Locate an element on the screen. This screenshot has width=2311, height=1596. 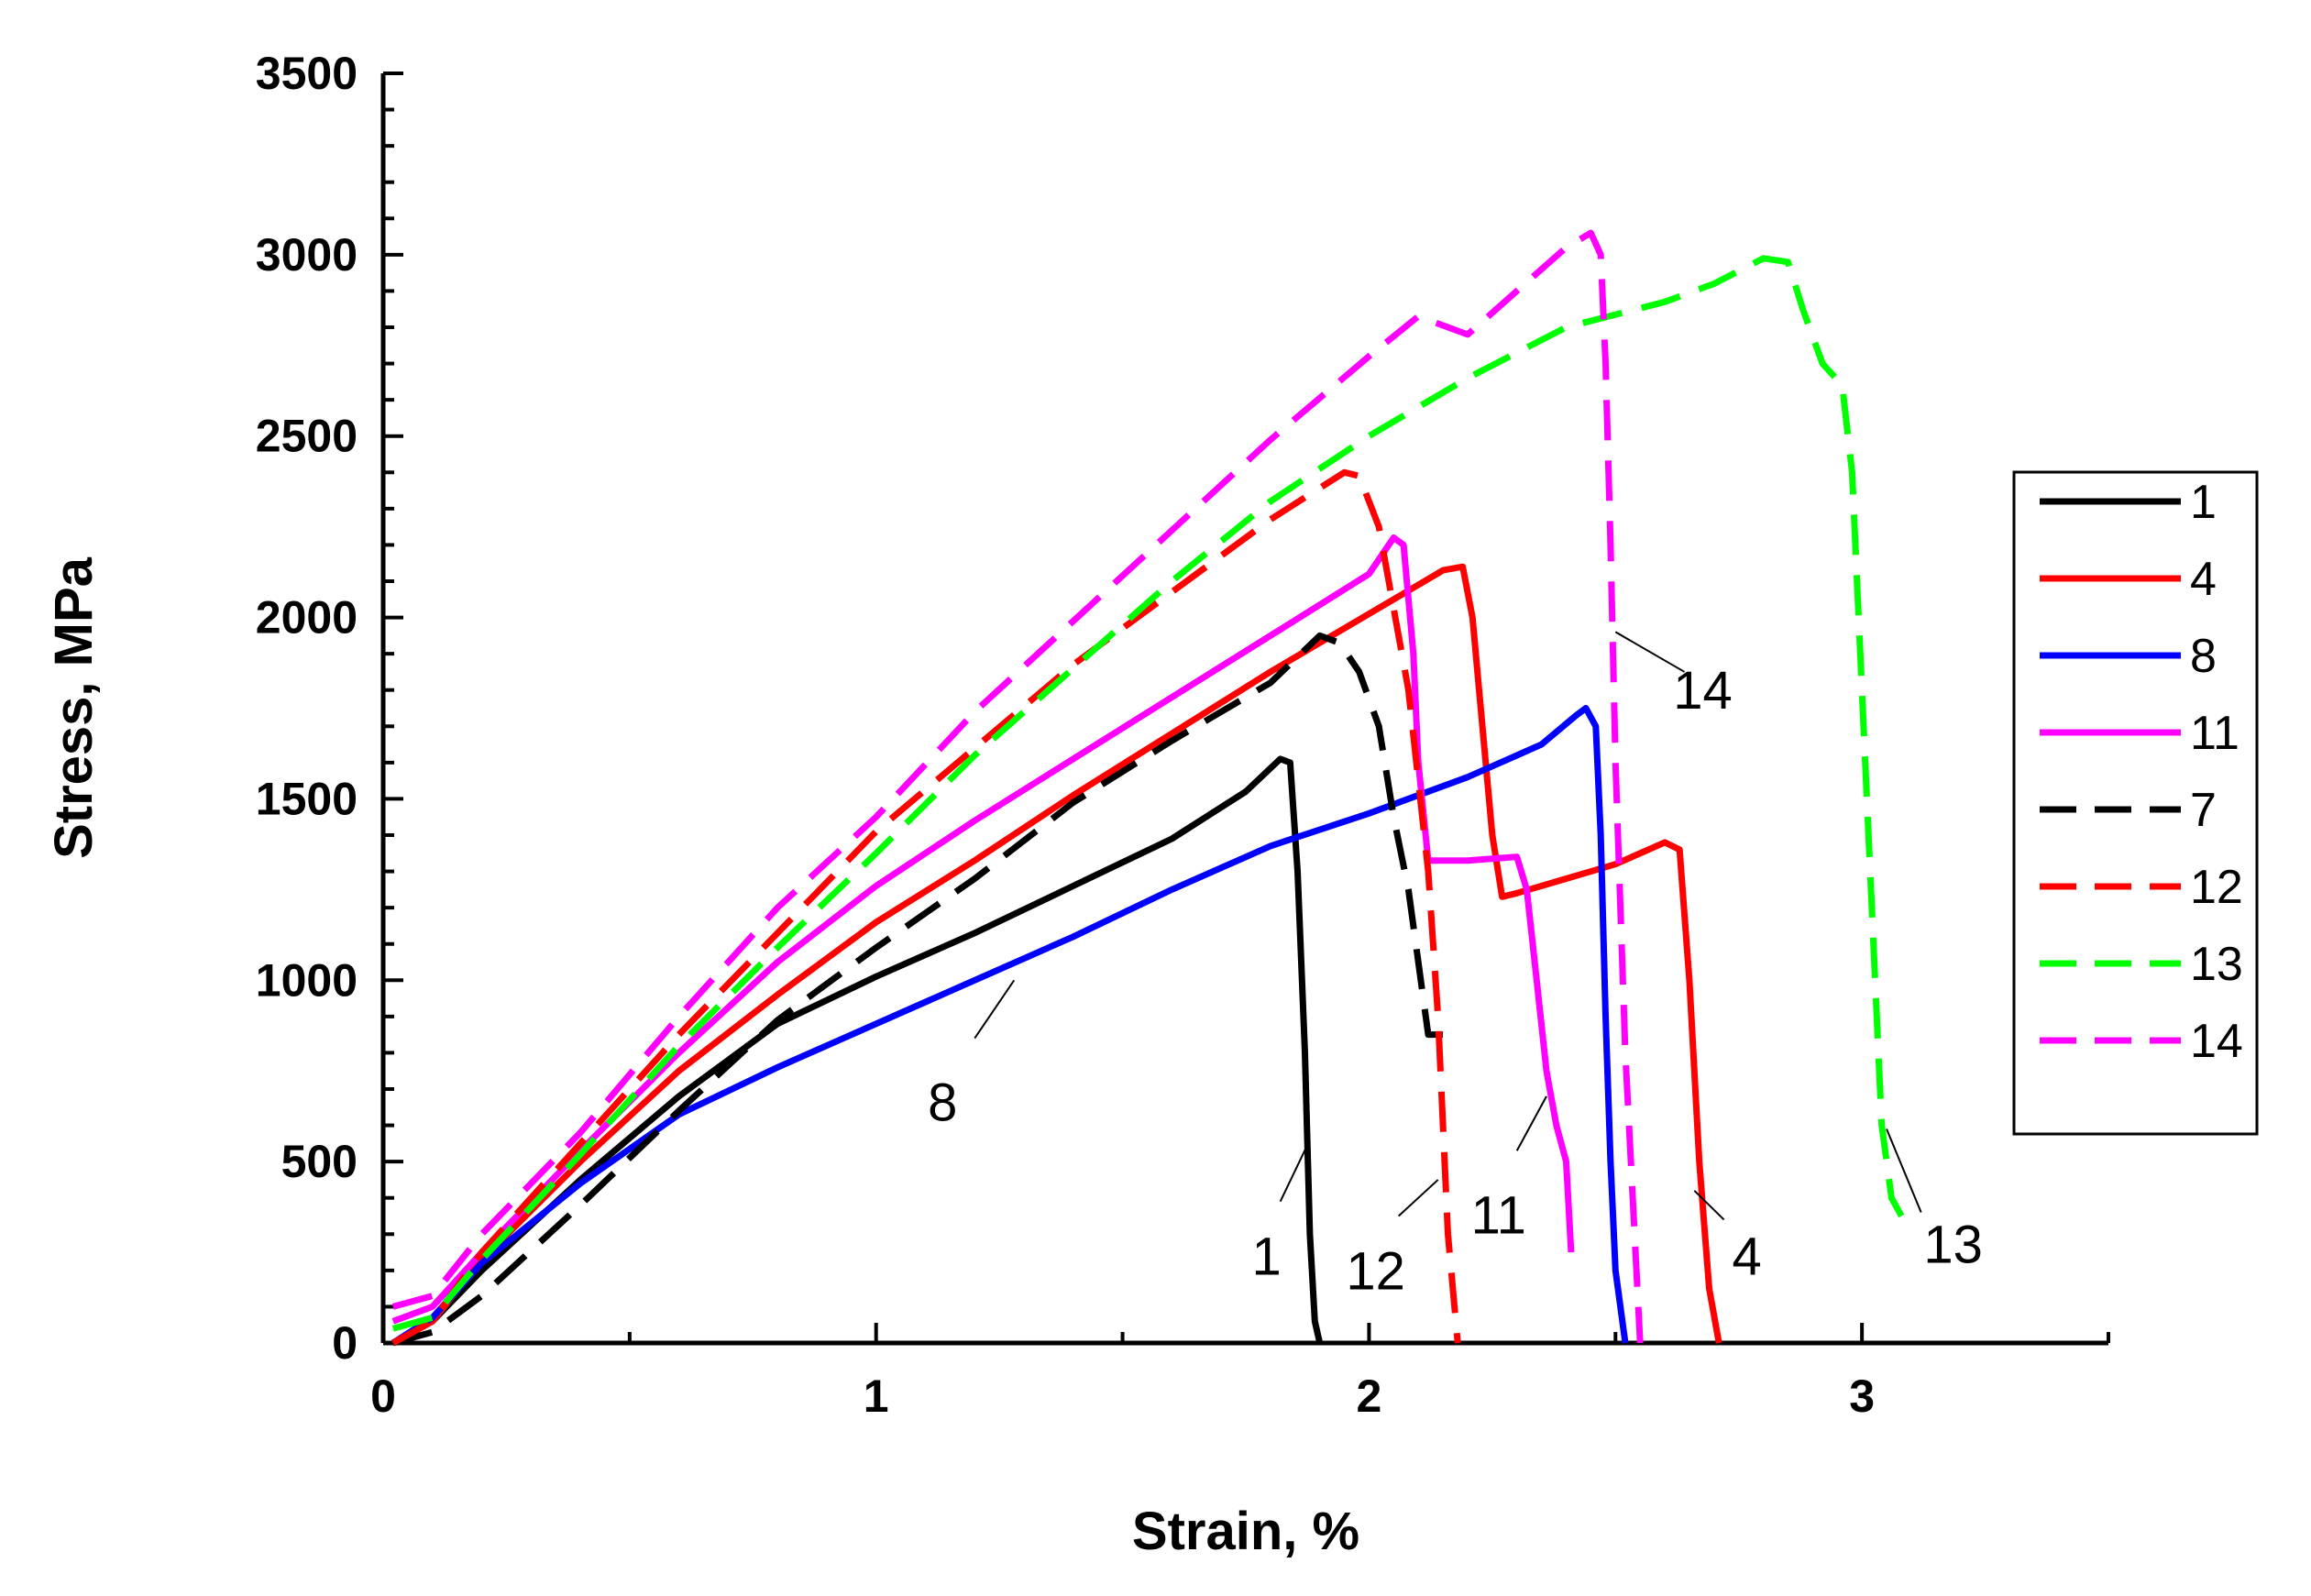
legend-label-8: 8 is located at coordinates (2203, 656).